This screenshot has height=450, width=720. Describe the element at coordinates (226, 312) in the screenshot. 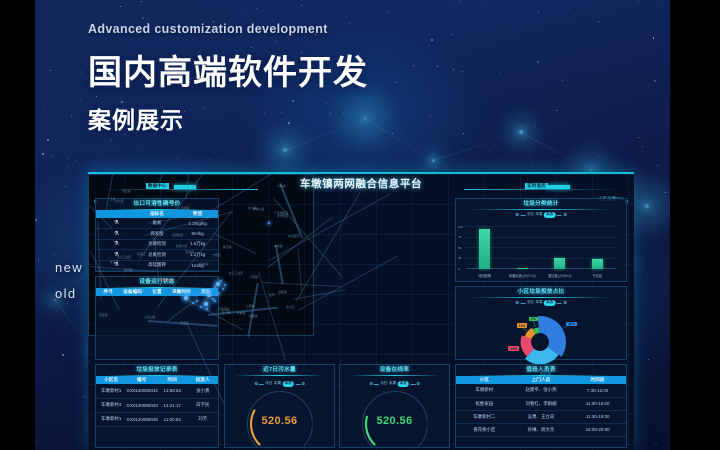

I see `map-label: 廊下镇` at that location.